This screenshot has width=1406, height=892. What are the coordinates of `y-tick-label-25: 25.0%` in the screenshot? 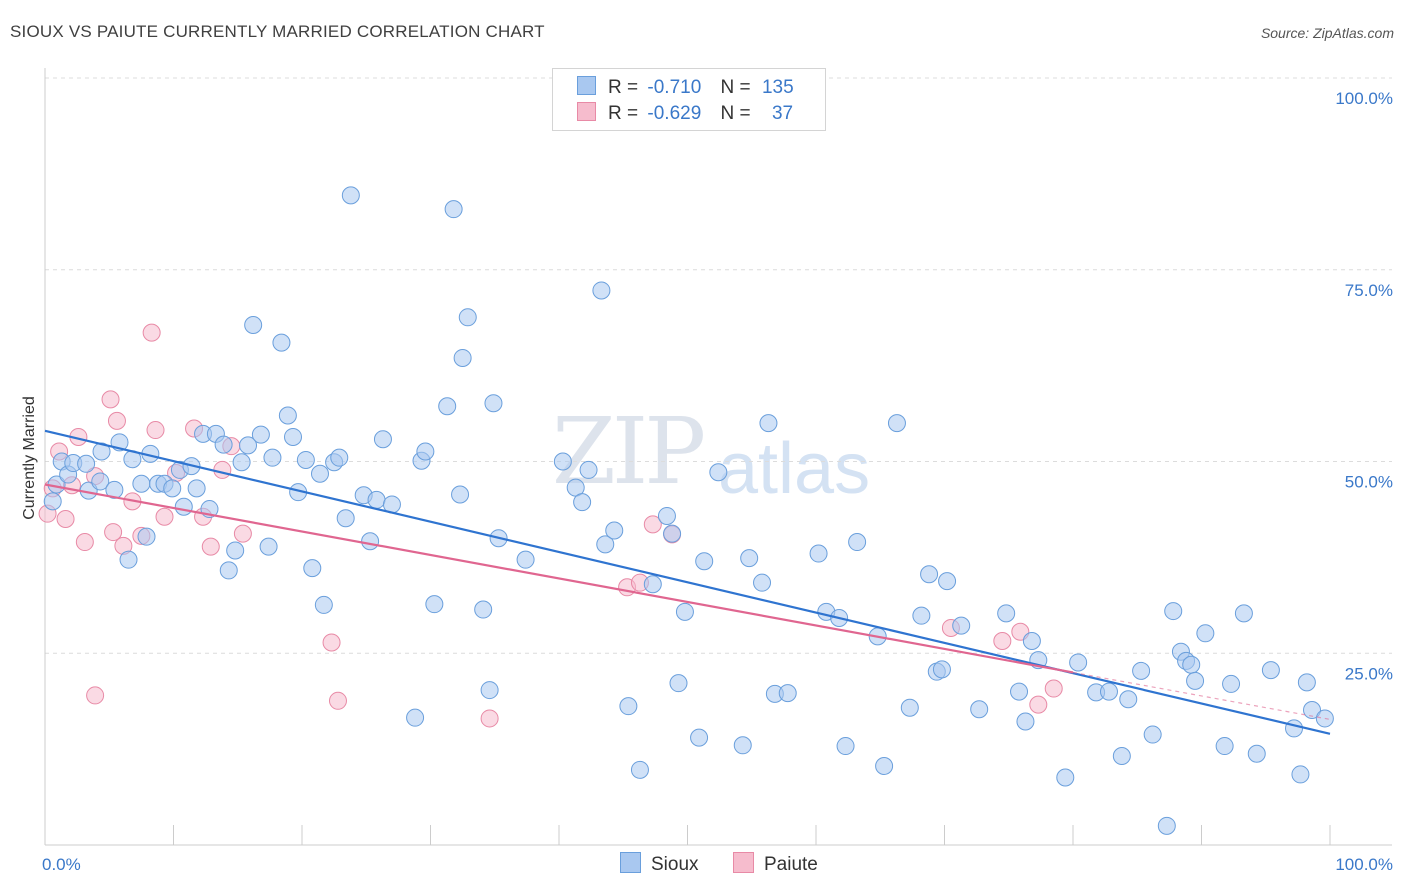 It's located at (1369, 673).